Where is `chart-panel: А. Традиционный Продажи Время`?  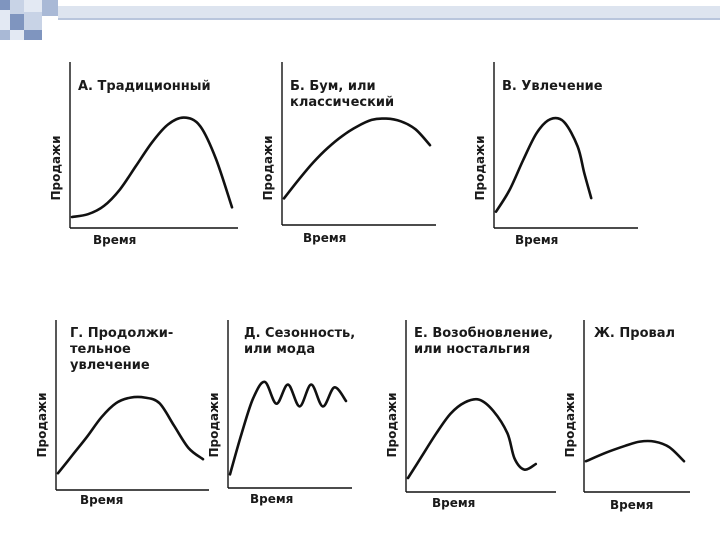 chart-panel: А. Традиционный Продажи Время is located at coordinates (143, 154).